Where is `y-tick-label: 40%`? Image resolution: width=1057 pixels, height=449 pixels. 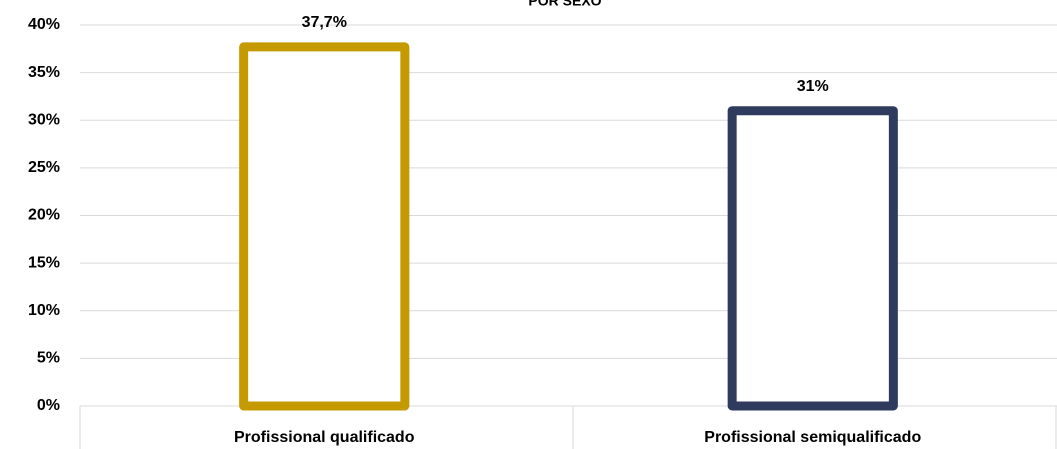
y-tick-label: 40% is located at coordinates (44, 24).